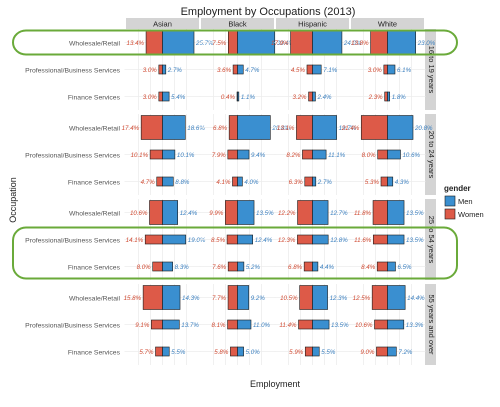  Describe the element at coordinates (179, 43) in the screenshot. I see `bar-men-16-to-19-years-asian-wholesale-retail` at that location.